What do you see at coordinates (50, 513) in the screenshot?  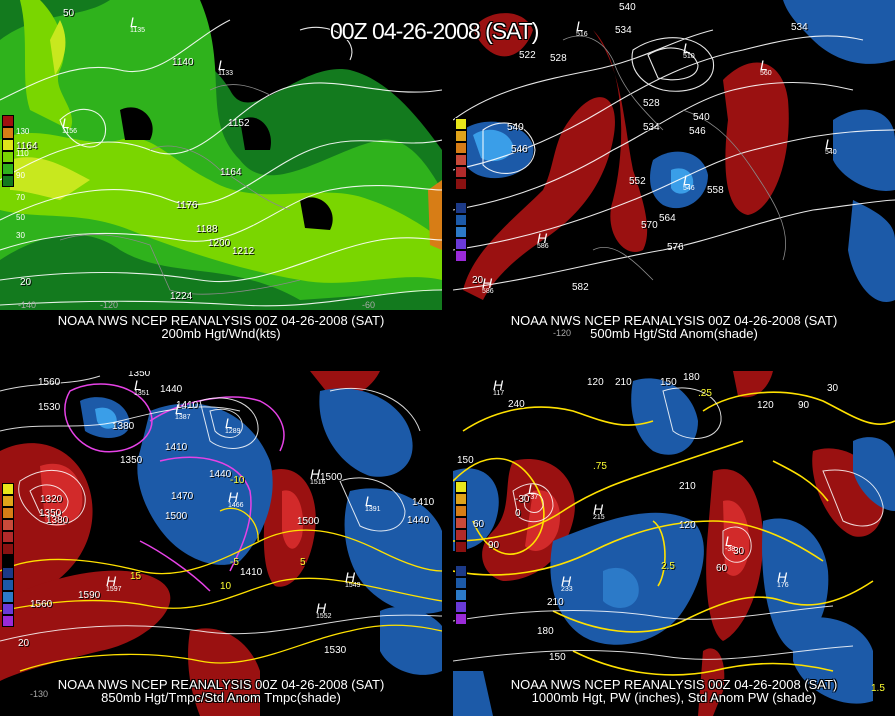 I see `contour-label: 1350` at bounding box center [50, 513].